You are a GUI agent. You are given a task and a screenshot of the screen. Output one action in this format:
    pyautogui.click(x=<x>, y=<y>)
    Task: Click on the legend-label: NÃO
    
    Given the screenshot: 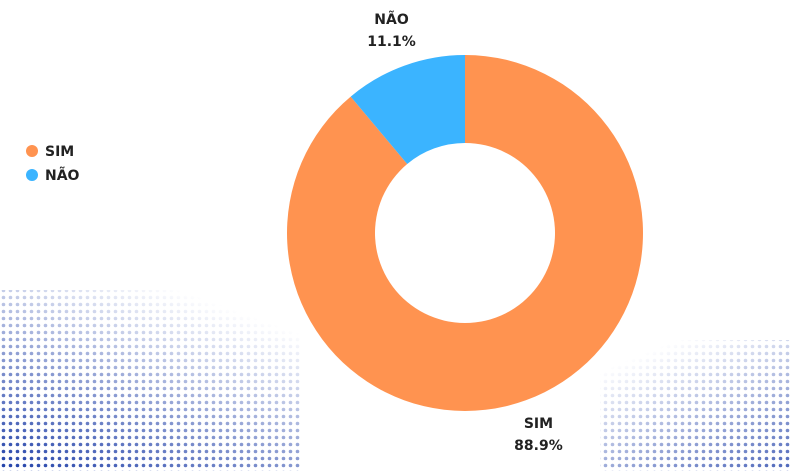 What is the action you would take?
    pyautogui.click(x=62, y=175)
    